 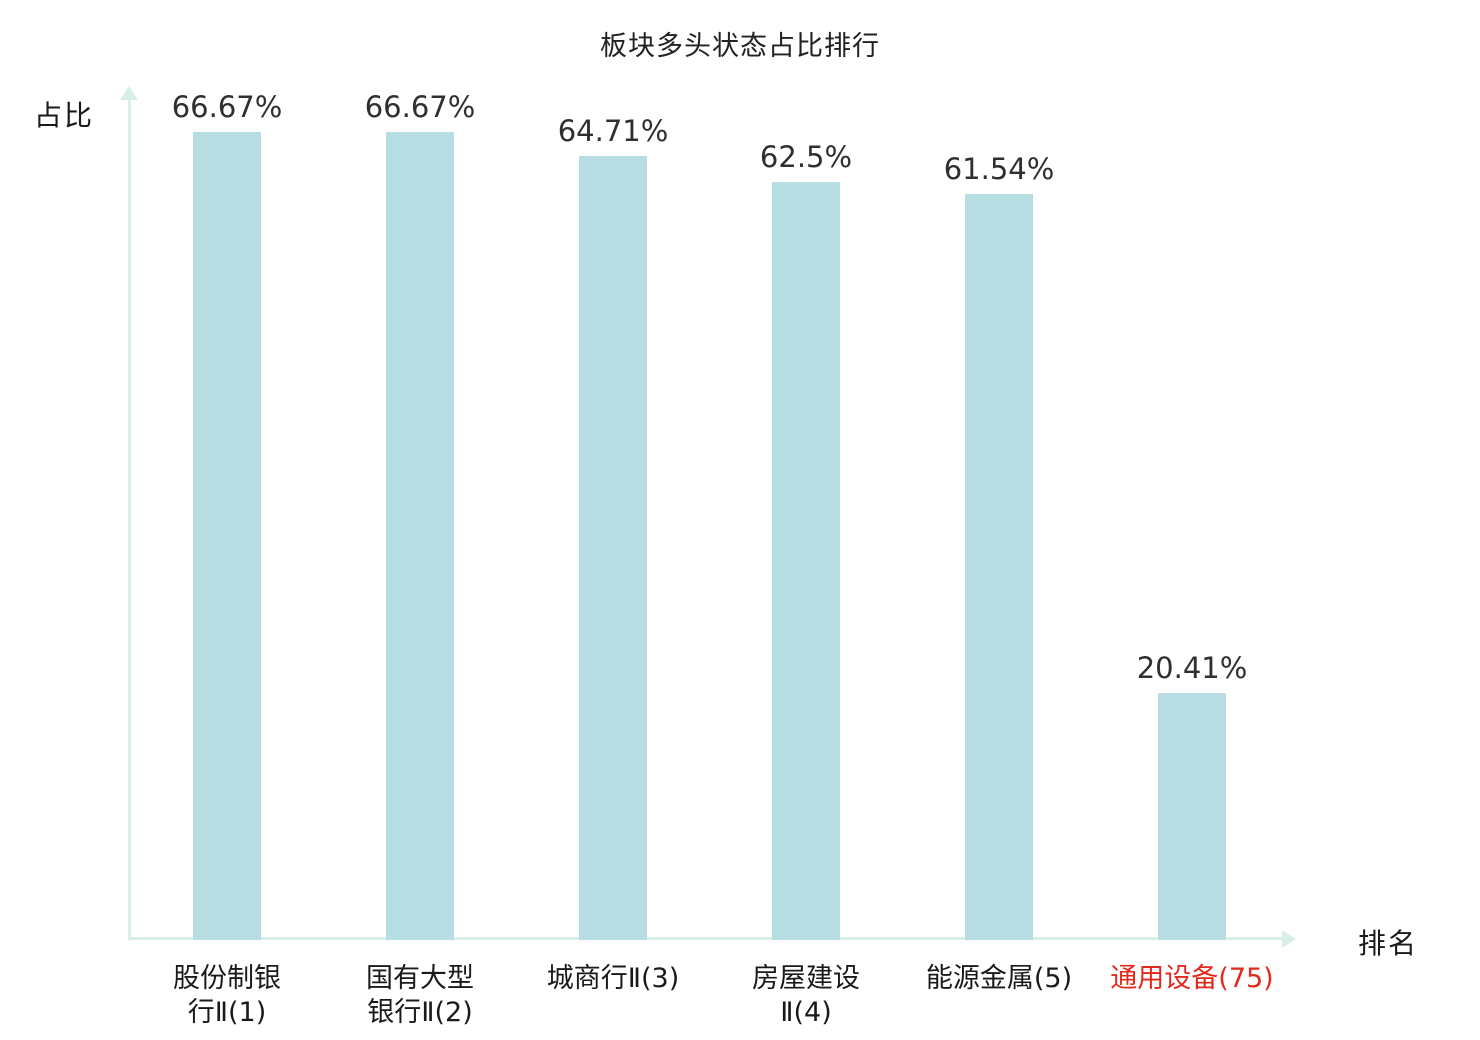 I want to click on bar-value-label: 61.54%, so click(x=999, y=169).